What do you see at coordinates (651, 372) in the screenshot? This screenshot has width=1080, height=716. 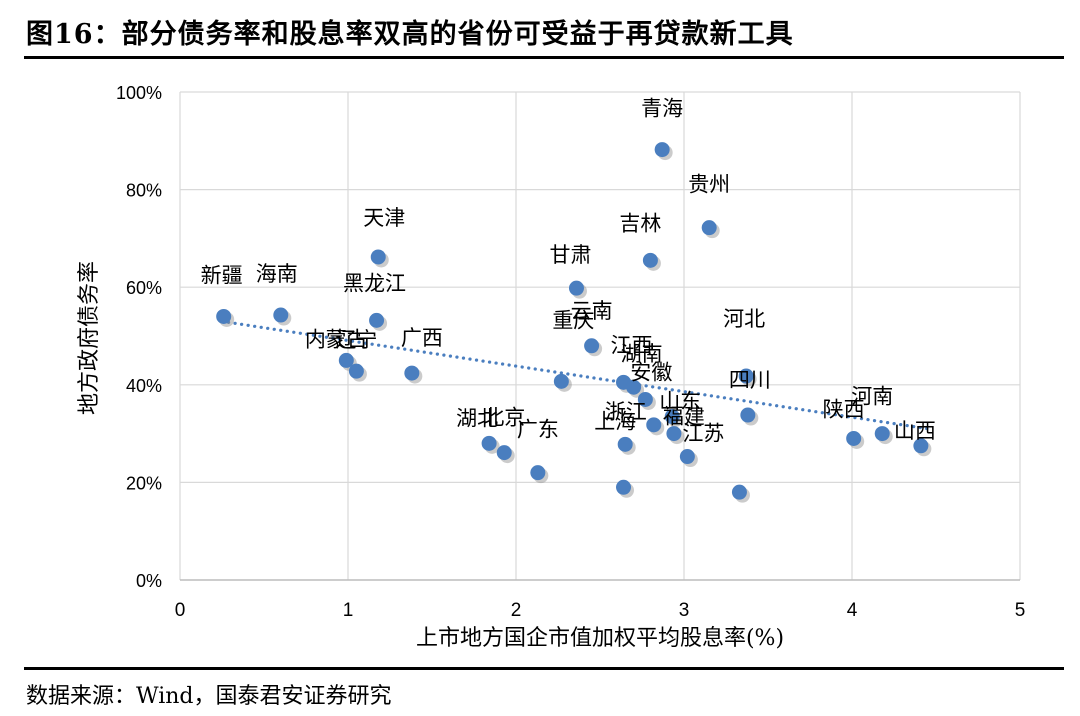 I see `point-label: 安徽` at bounding box center [651, 372].